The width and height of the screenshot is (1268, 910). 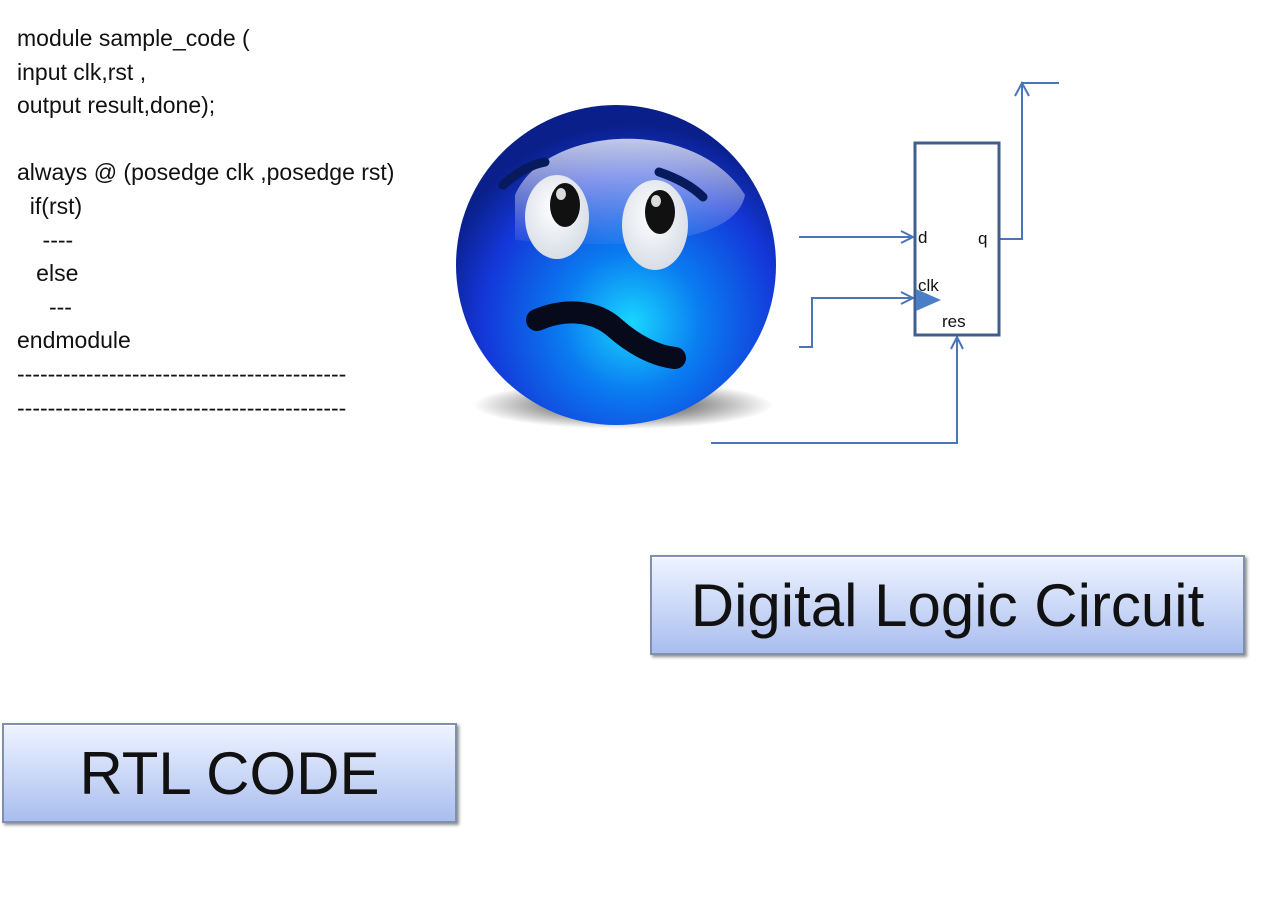 What do you see at coordinates (524, 173) in the screenshot?
I see `left-eyebrow` at bounding box center [524, 173].